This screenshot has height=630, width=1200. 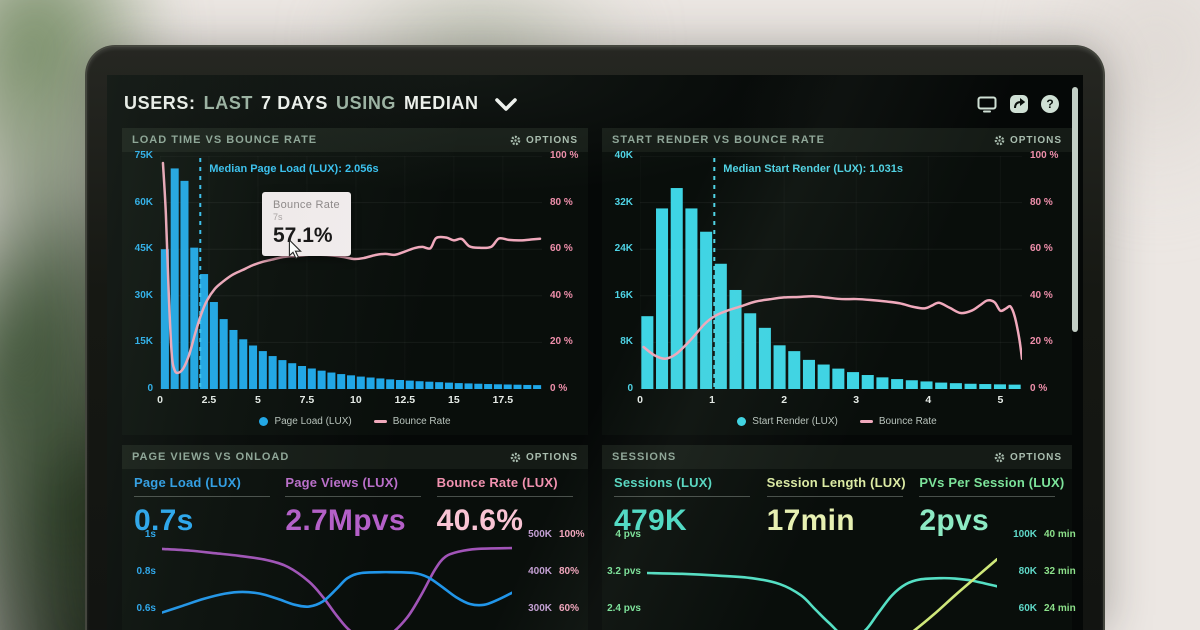 I want to click on legend-label: Start Render (LUX), so click(x=795, y=421).